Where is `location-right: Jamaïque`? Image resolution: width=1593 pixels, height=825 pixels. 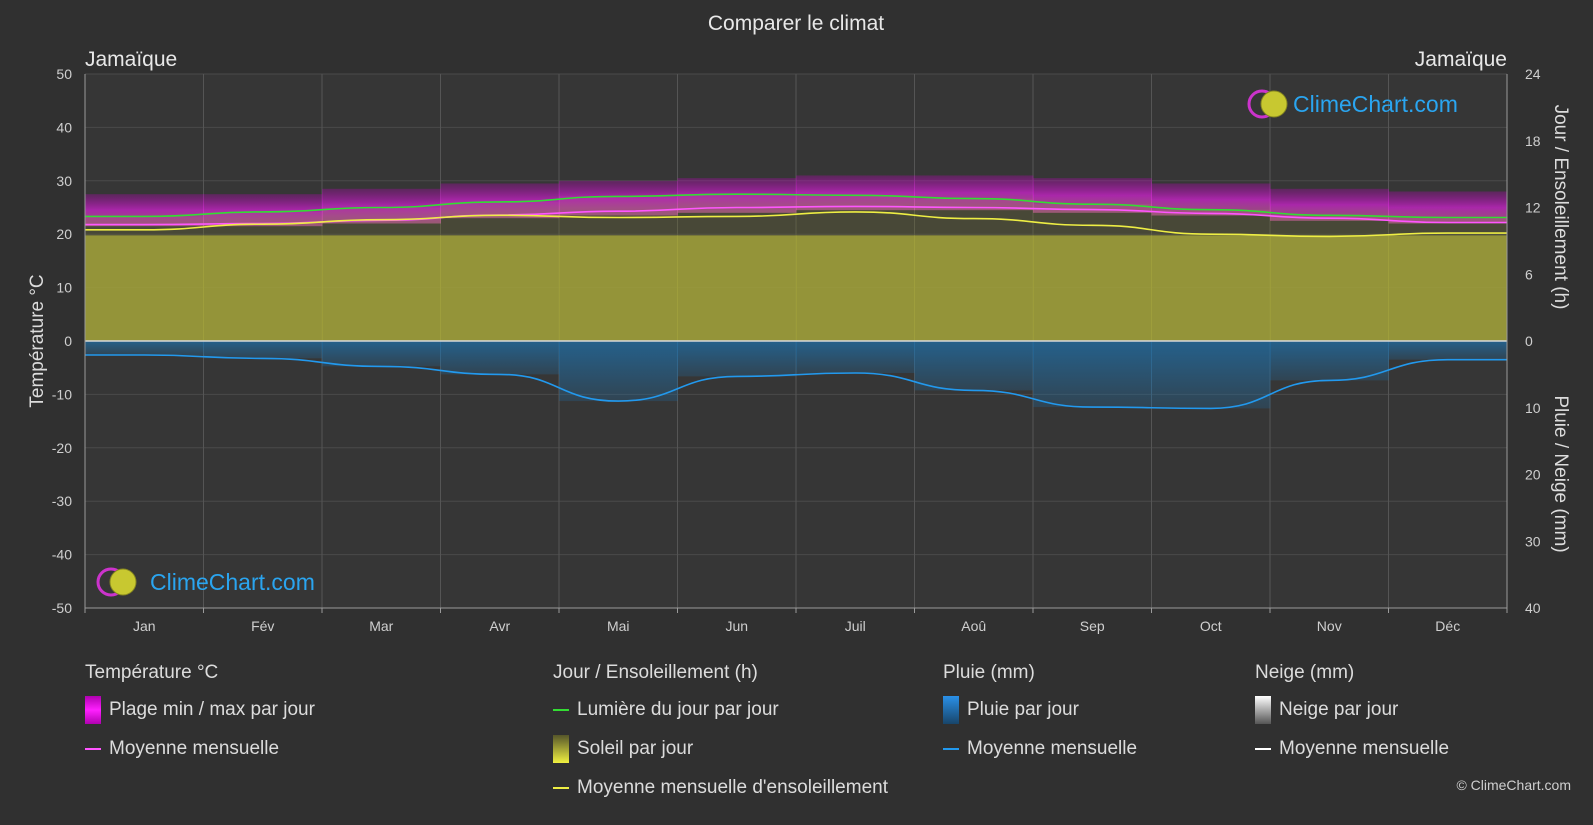 location-right: Jamaïque is located at coordinates (1461, 59).